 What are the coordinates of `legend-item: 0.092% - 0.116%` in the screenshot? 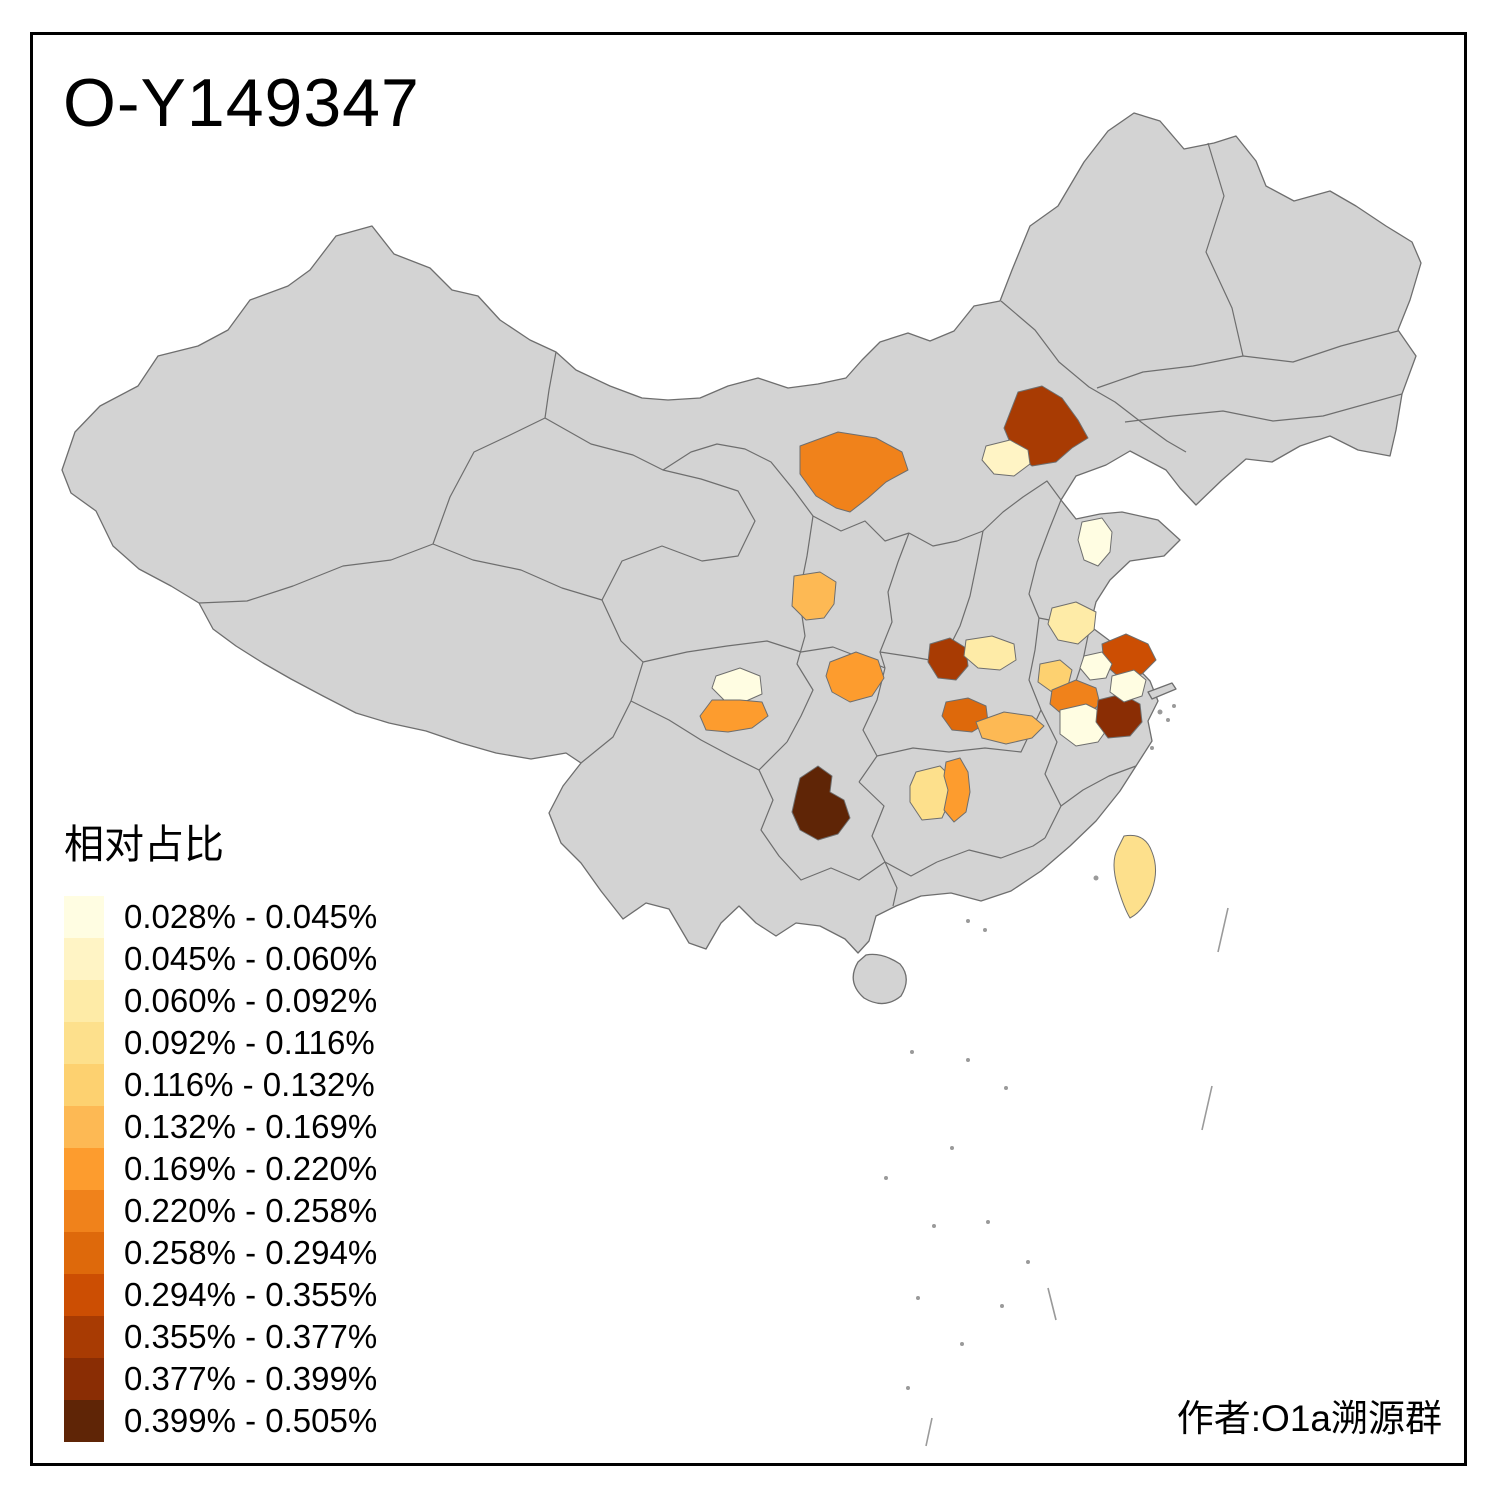 It's located at (220, 1043).